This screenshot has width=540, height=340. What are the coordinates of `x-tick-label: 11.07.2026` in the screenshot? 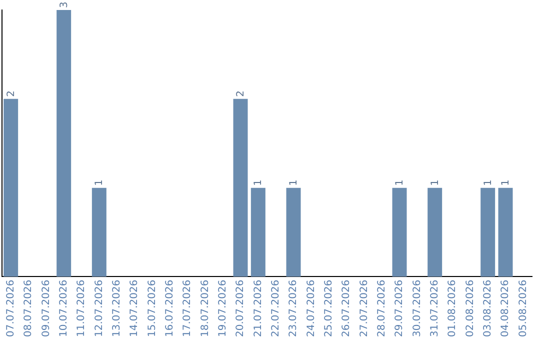 It's located at (82, 309).